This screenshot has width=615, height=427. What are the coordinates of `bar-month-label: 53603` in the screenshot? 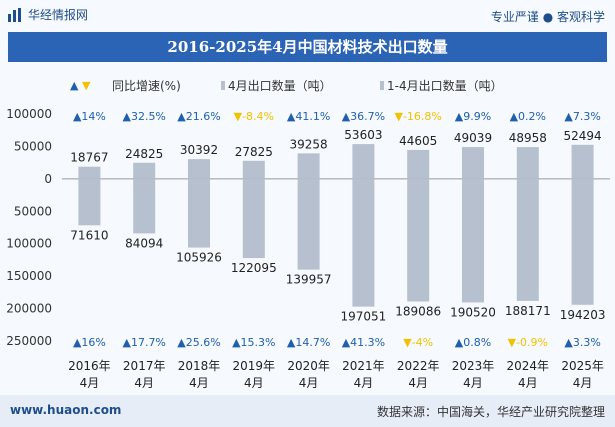 It's located at (363, 135).